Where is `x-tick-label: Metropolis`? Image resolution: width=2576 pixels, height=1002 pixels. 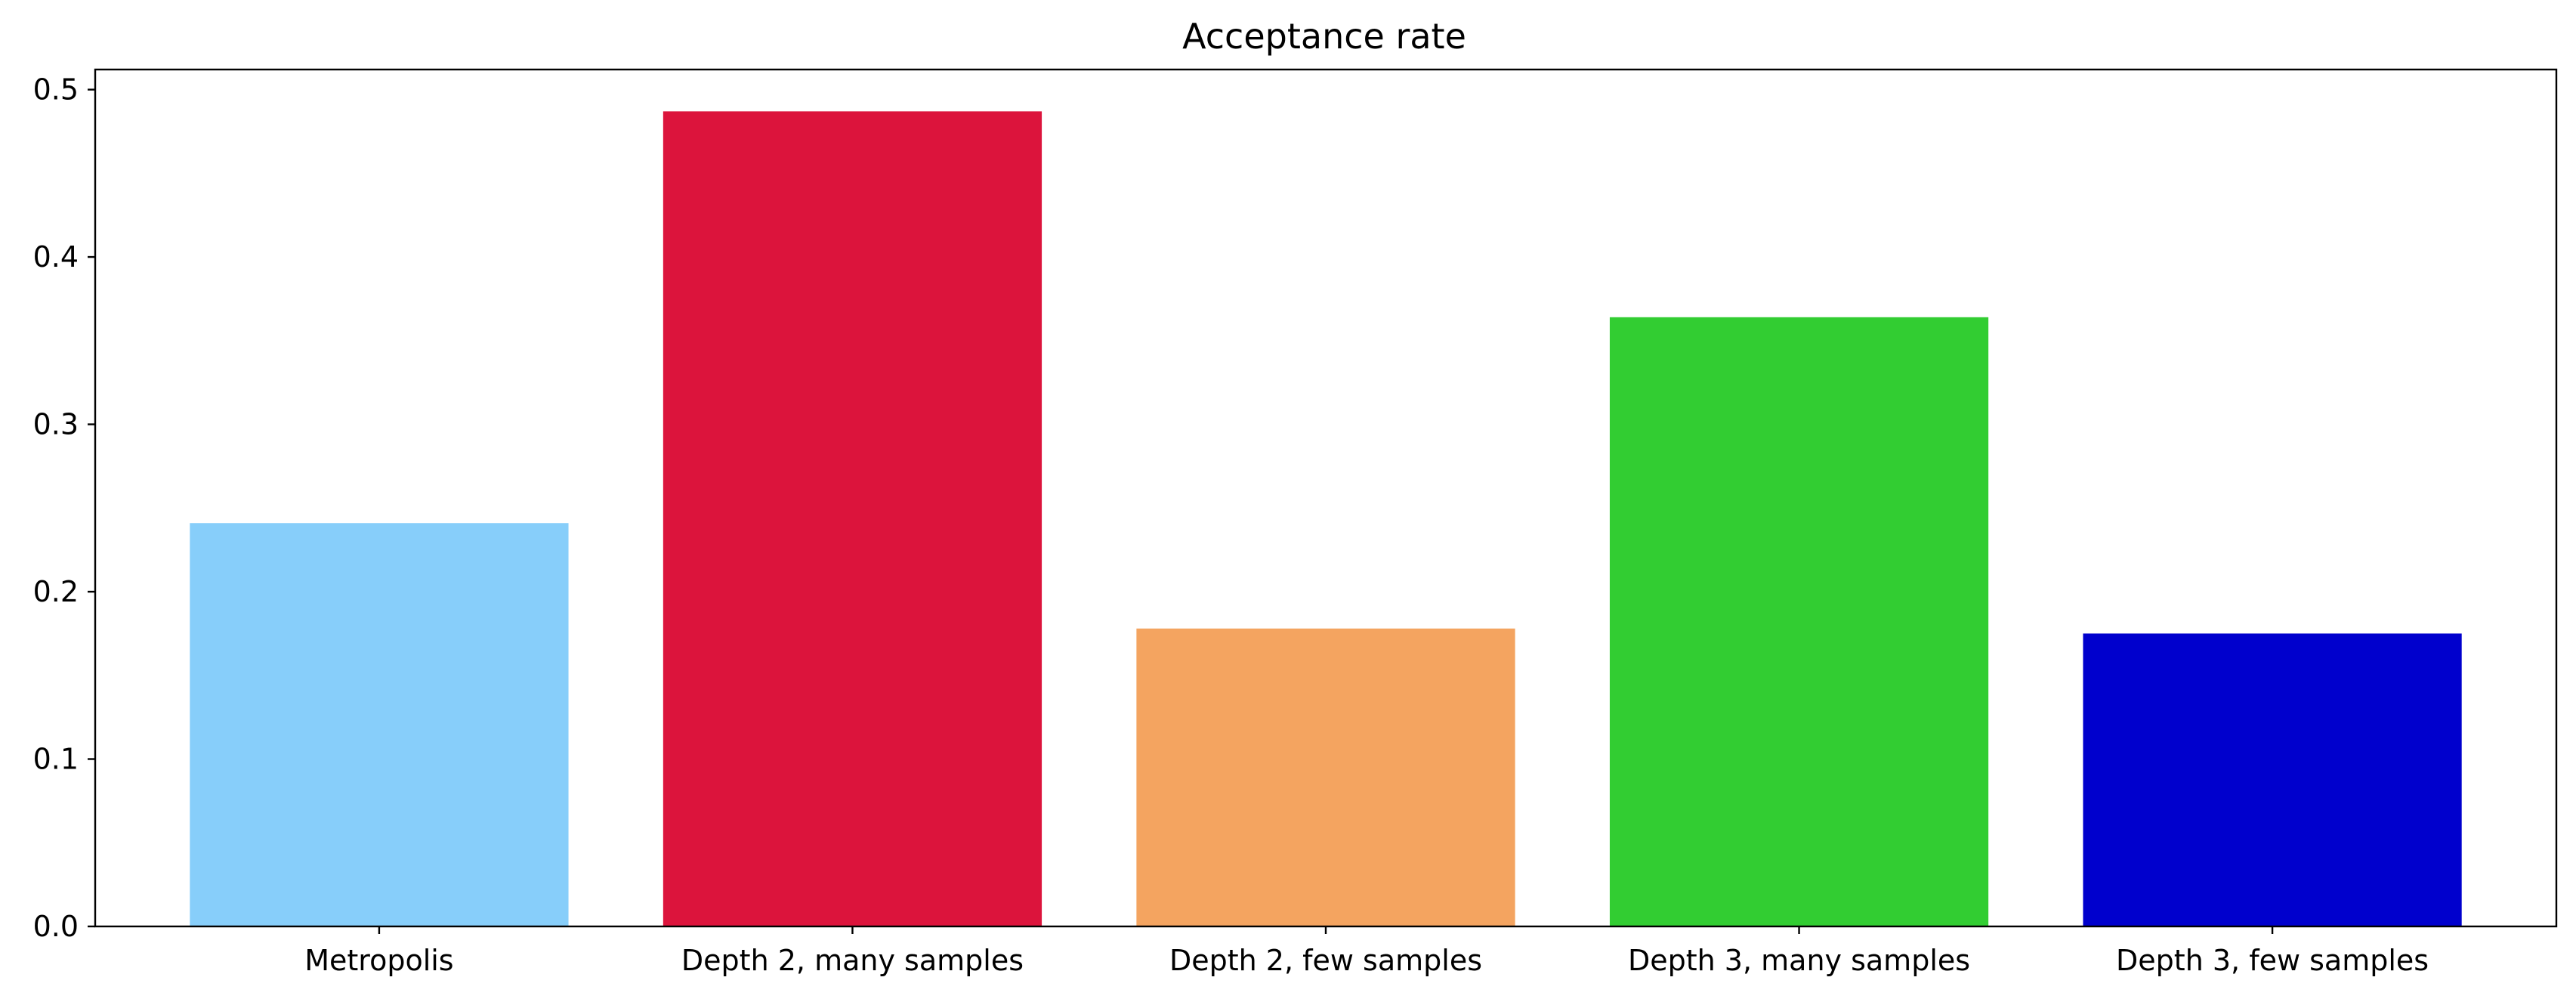
x-tick-label: Metropolis is located at coordinates (378, 961).